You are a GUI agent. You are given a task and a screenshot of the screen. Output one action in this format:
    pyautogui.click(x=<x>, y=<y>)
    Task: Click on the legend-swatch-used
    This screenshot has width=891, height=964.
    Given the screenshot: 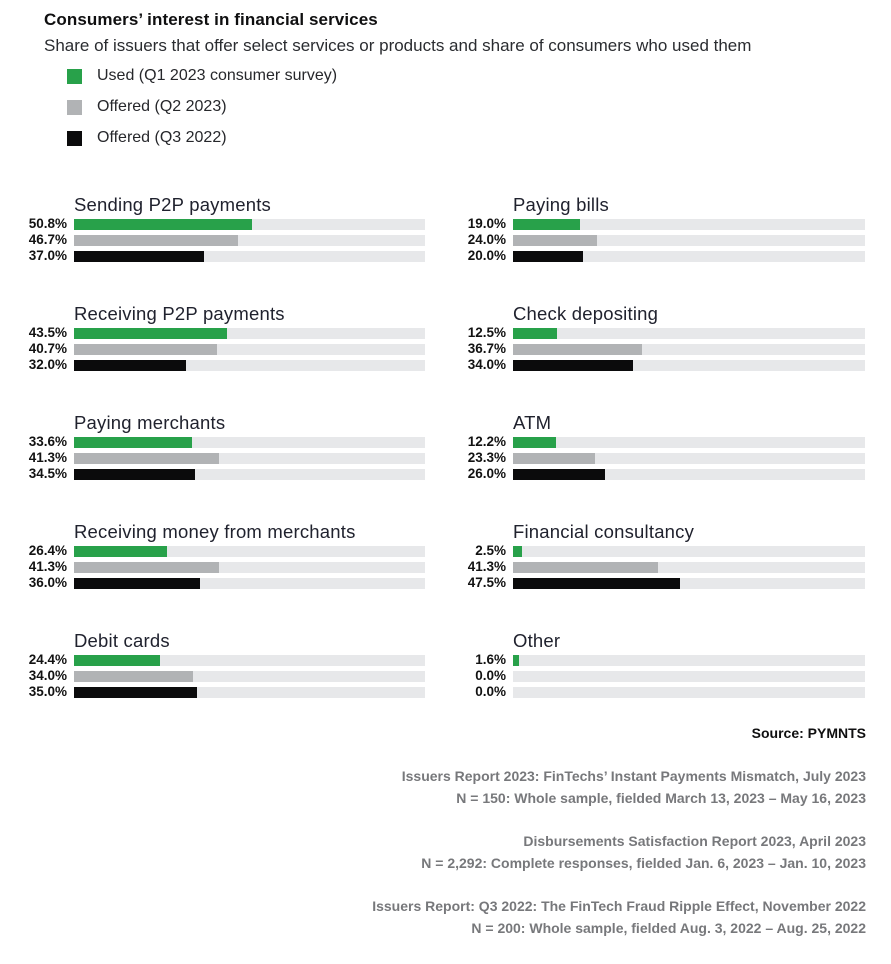 What is the action you would take?
    pyautogui.click(x=74, y=76)
    